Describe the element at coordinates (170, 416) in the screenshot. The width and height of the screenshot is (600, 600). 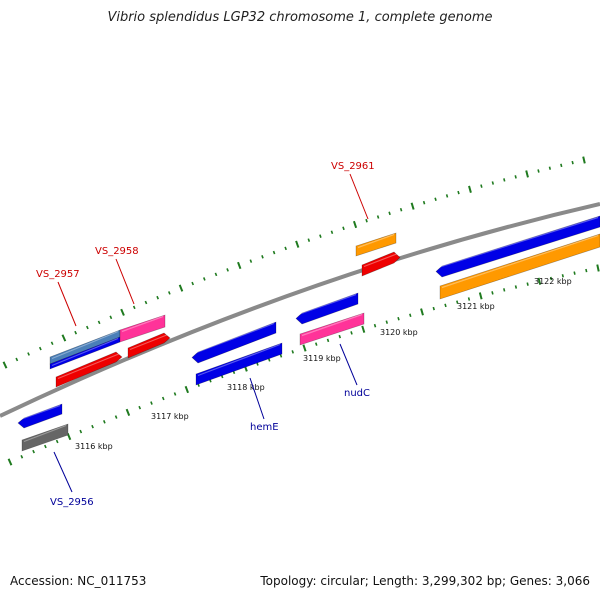
I see `scale-label: 3117 kbp` at that location.